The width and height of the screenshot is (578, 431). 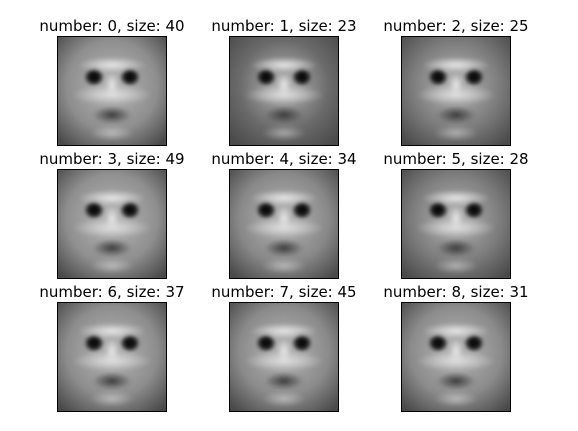 I want to click on panel-title: number: 2, size: 25, so click(x=456, y=26).